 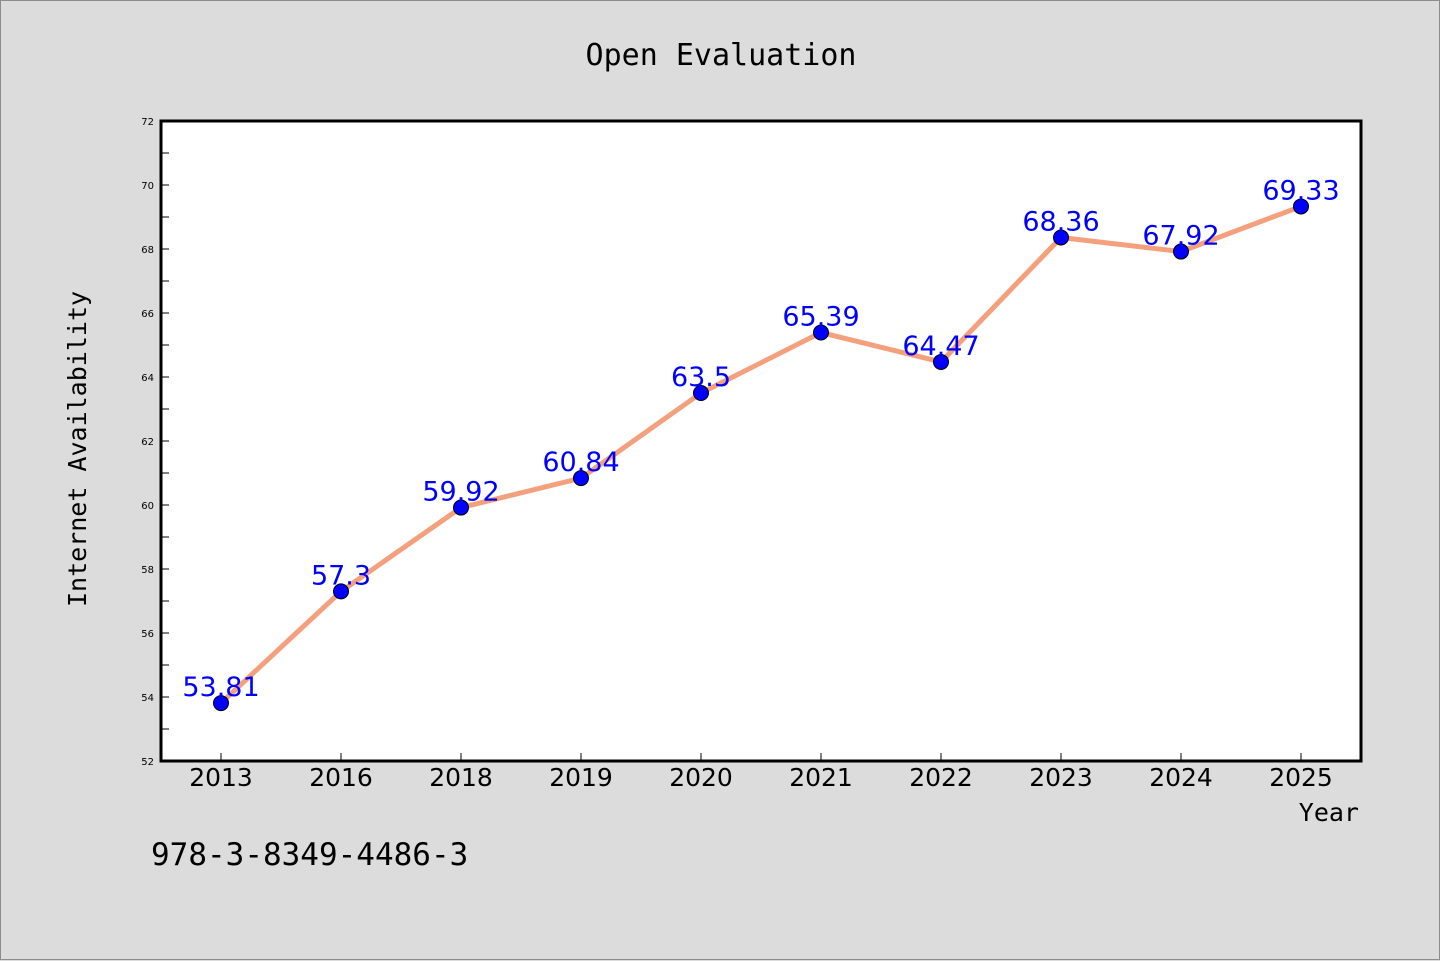 What do you see at coordinates (147, 634) in the screenshot?
I see `y-tick-label: 56` at bounding box center [147, 634].